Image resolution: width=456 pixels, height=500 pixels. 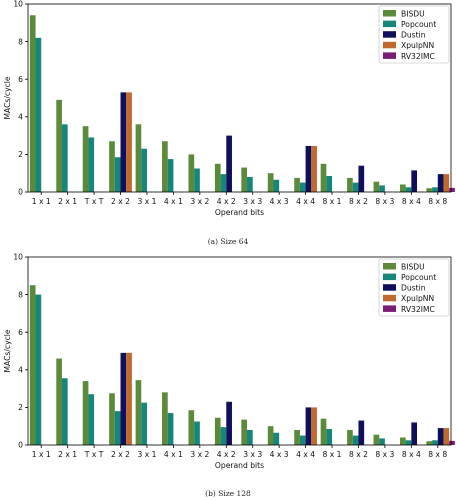 What do you see at coordinates (94, 454) in the screenshot?
I see `x-tick-label-t-x-t: T x T` at bounding box center [94, 454].